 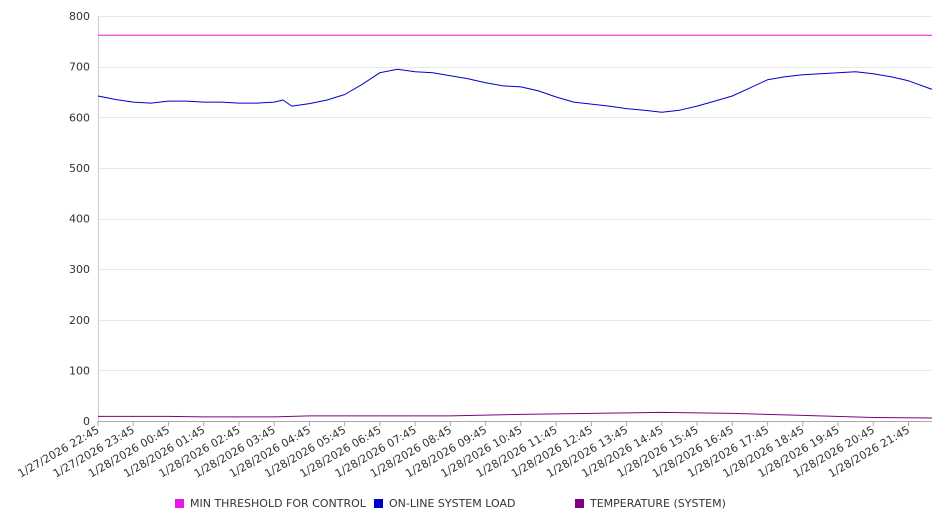 I want to click on y-tick-label: 300, so click(x=79, y=269).